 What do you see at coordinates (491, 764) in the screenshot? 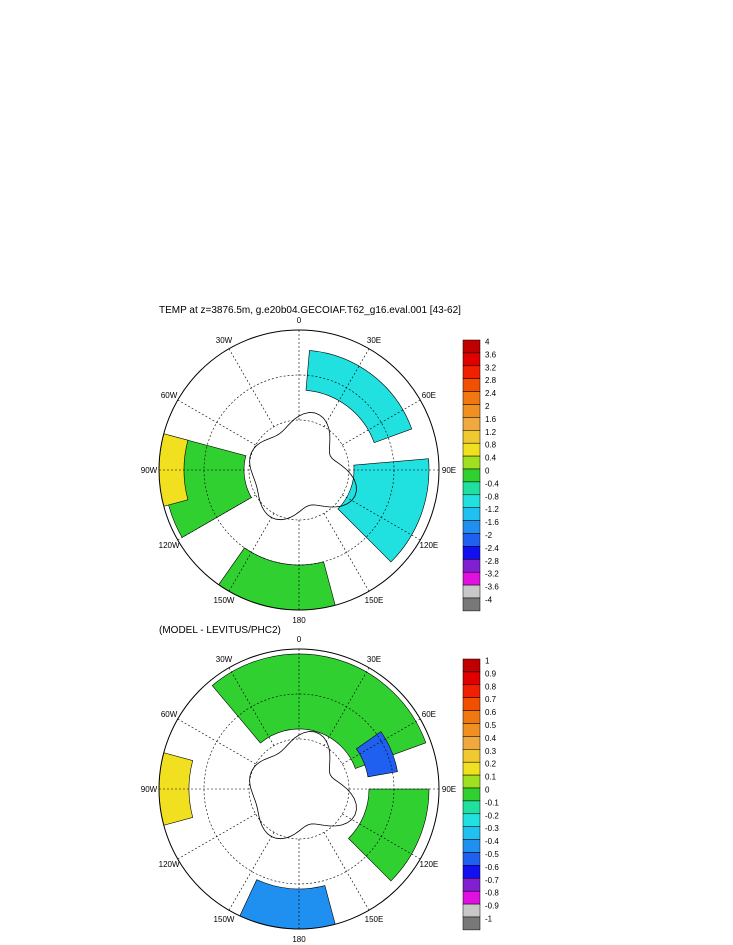
I see `colorbar-tick-label: 0.2` at bounding box center [491, 764].